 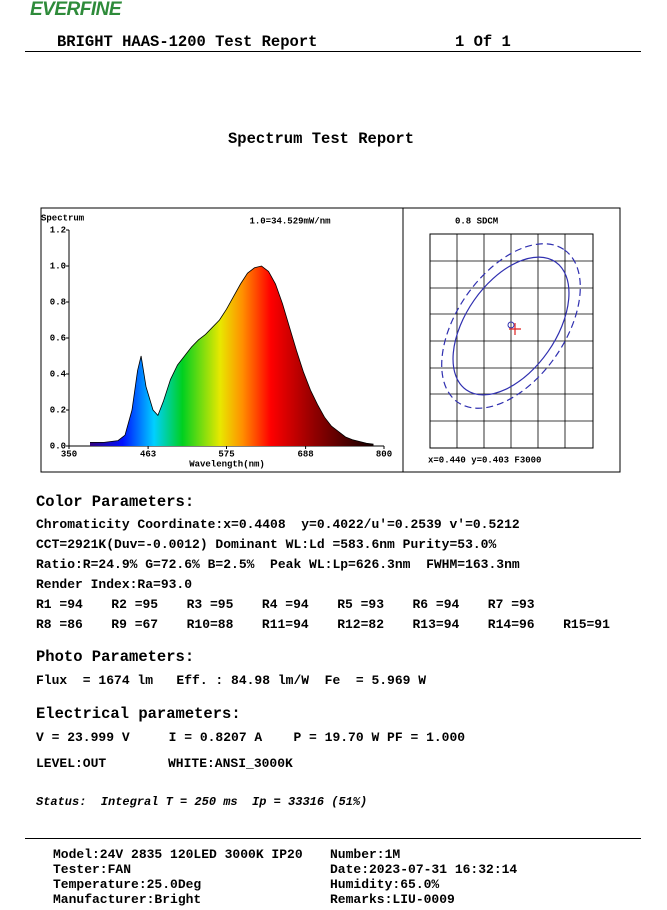 What do you see at coordinates (384, 454) in the screenshot?
I see `x-tick-label: 800` at bounding box center [384, 454].